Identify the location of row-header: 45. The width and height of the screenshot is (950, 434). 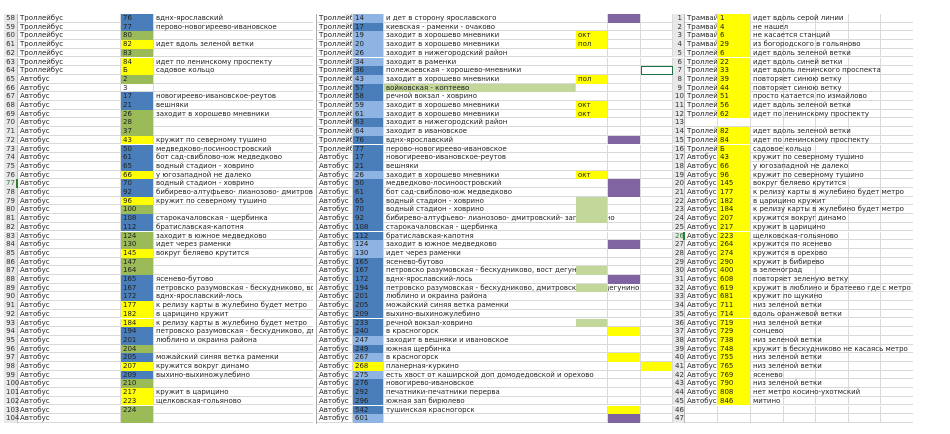
(679, 401).